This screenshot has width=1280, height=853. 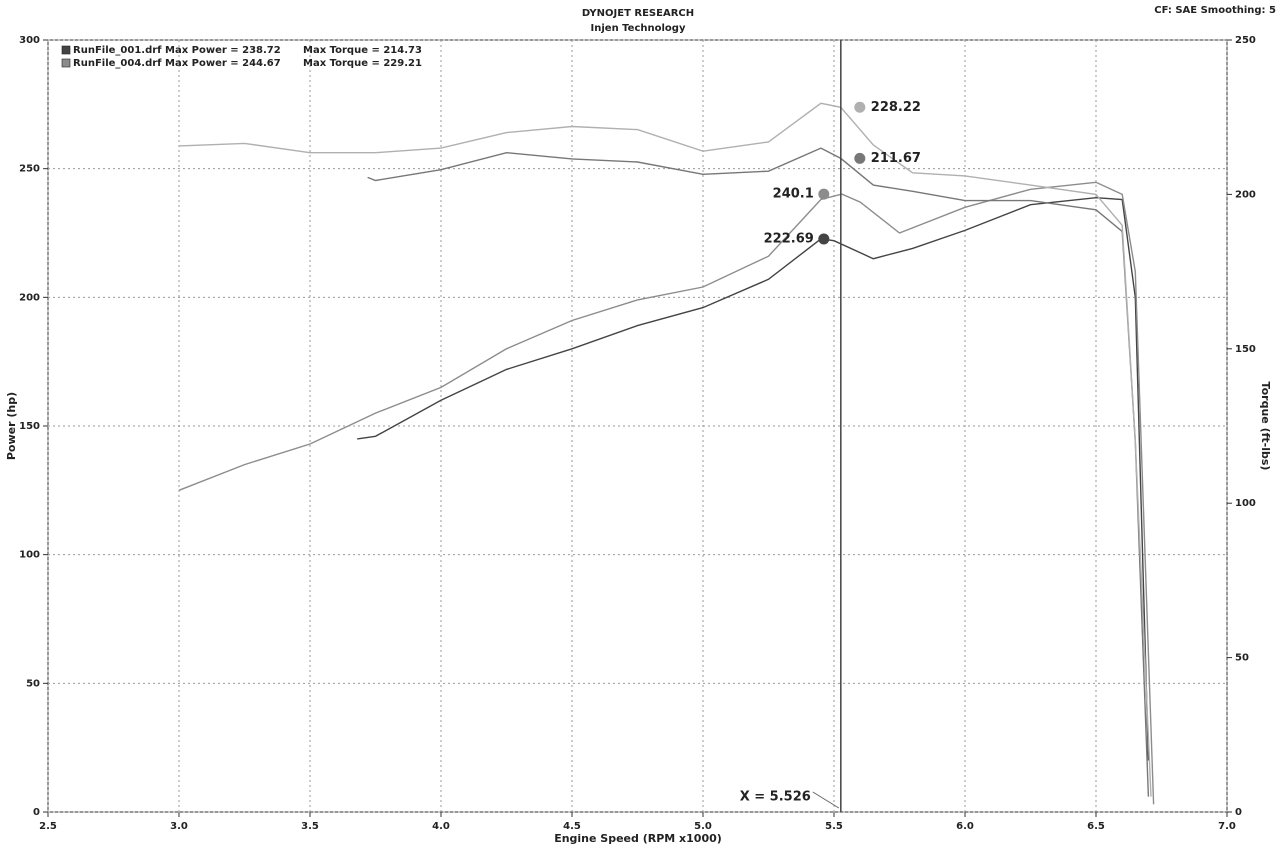 I want to click on x-tick-label: 3.5, so click(x=310, y=826).